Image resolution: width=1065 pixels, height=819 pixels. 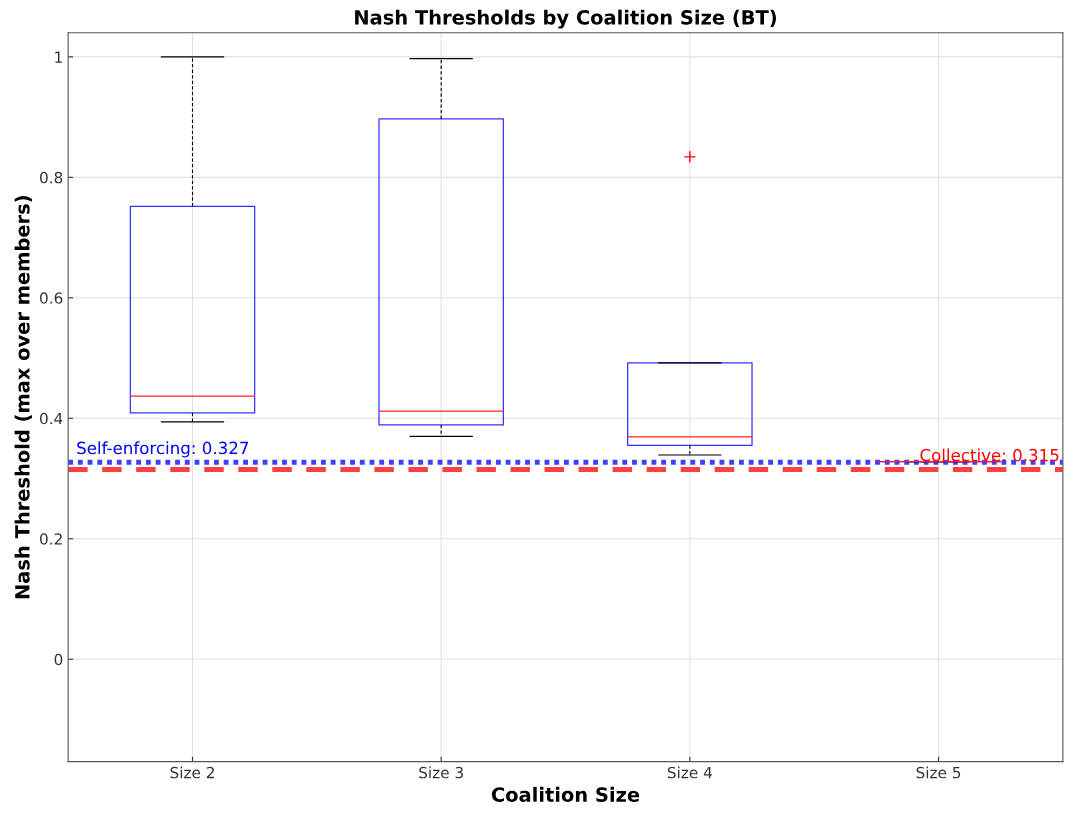 What do you see at coordinates (566, 19) in the screenshot?
I see `chart-title: Nash Thresholds by Coalition Size (BT)` at bounding box center [566, 19].